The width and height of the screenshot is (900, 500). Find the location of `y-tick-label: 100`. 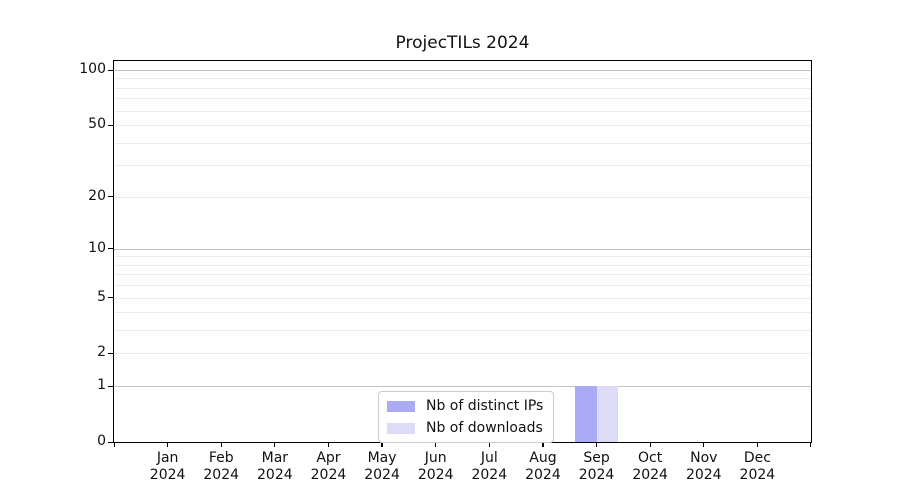

y-tick-label: 100 is located at coordinates (92, 69).